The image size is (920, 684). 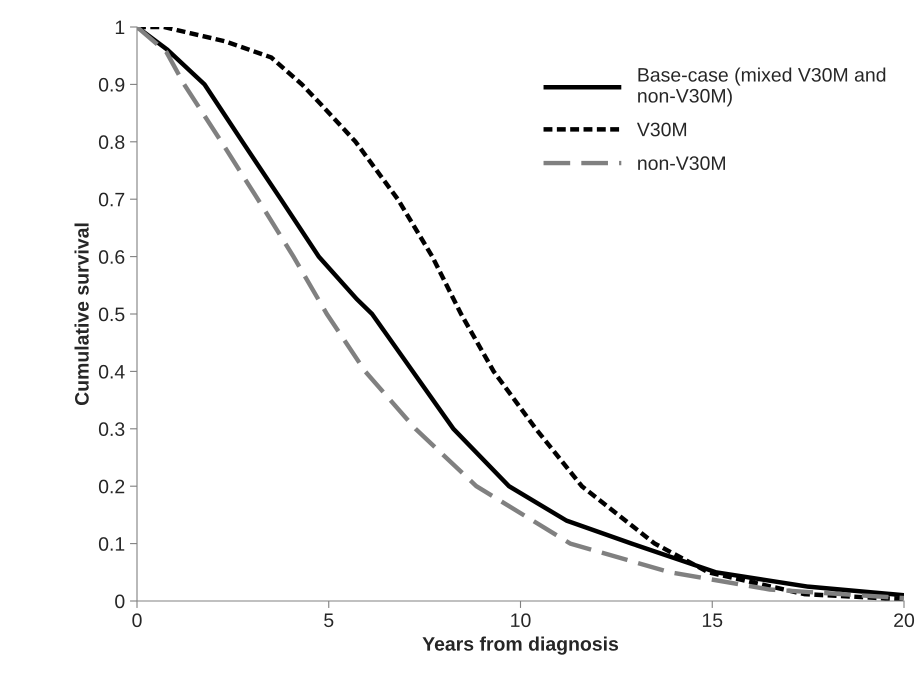 What do you see at coordinates (681, 163) in the screenshot?
I see `legend-label: non-V30M` at bounding box center [681, 163].